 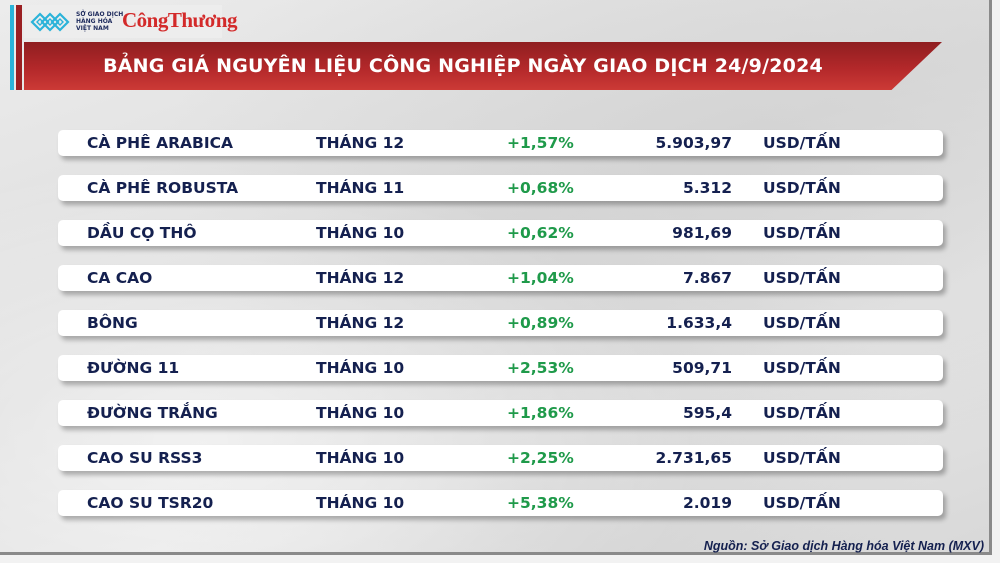 I want to click on publisher-logo: CôngThương, so click(x=179, y=20).